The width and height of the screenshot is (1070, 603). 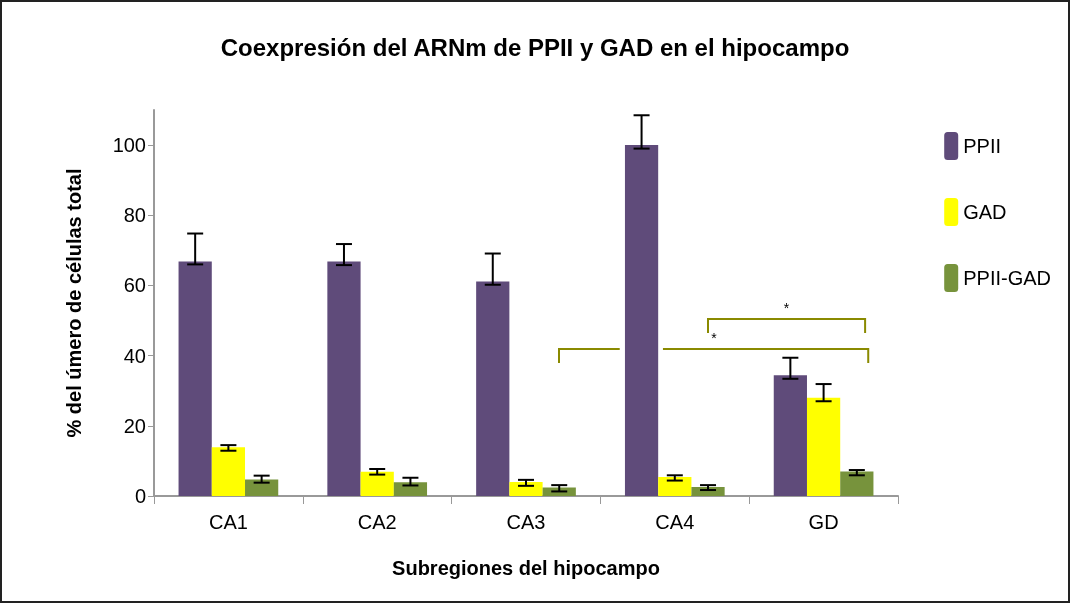 I want to click on legend-label: PPII-GAD, so click(x=1007, y=278).